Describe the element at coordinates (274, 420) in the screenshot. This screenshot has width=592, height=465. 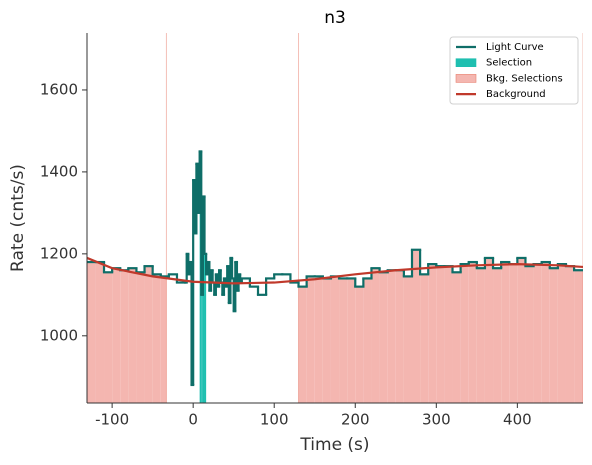
I see `x-tick-label: 100` at that location.